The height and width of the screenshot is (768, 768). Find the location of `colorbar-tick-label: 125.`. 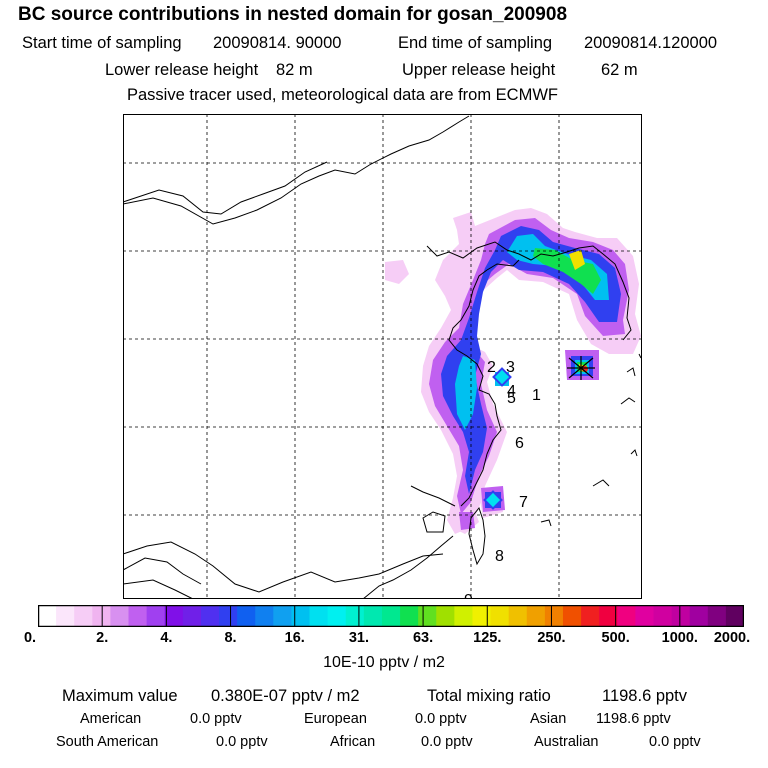

colorbar-tick-label: 125. is located at coordinates (487, 638).